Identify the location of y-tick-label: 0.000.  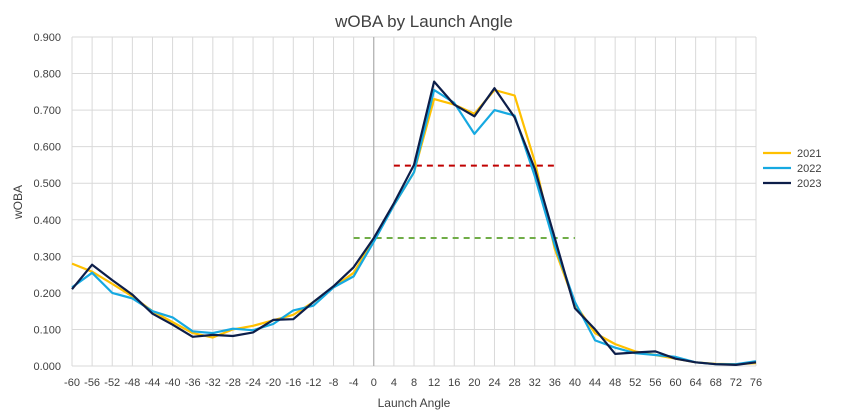
(47, 367).